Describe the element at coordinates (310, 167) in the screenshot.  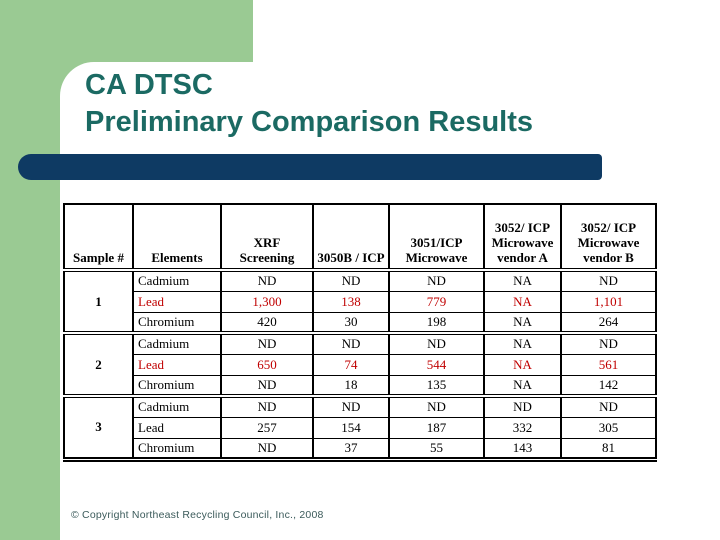
I see `title-underline-bar` at that location.